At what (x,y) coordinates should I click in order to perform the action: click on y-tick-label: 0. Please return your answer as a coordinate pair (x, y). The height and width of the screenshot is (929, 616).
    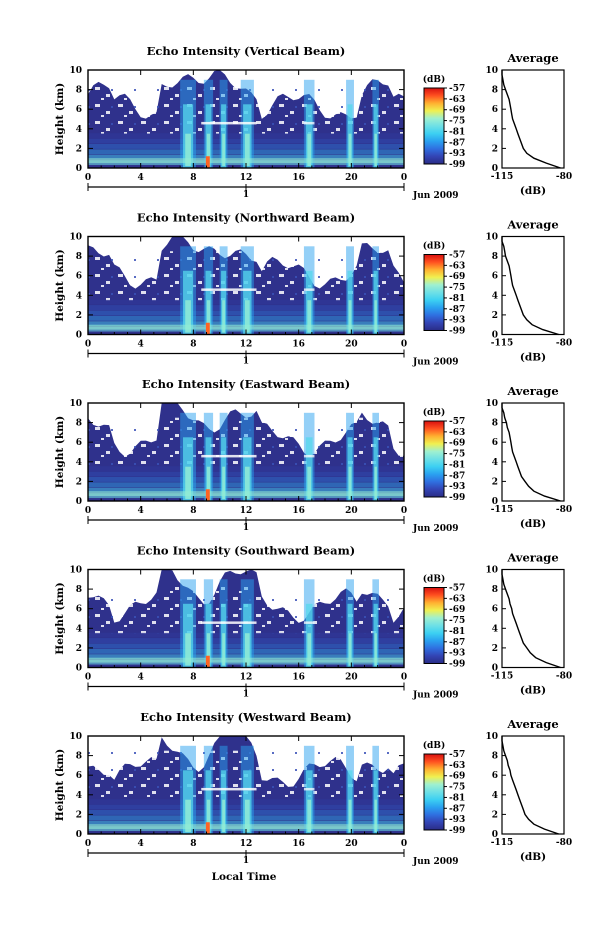
    Looking at the image, I should click on (79, 835).